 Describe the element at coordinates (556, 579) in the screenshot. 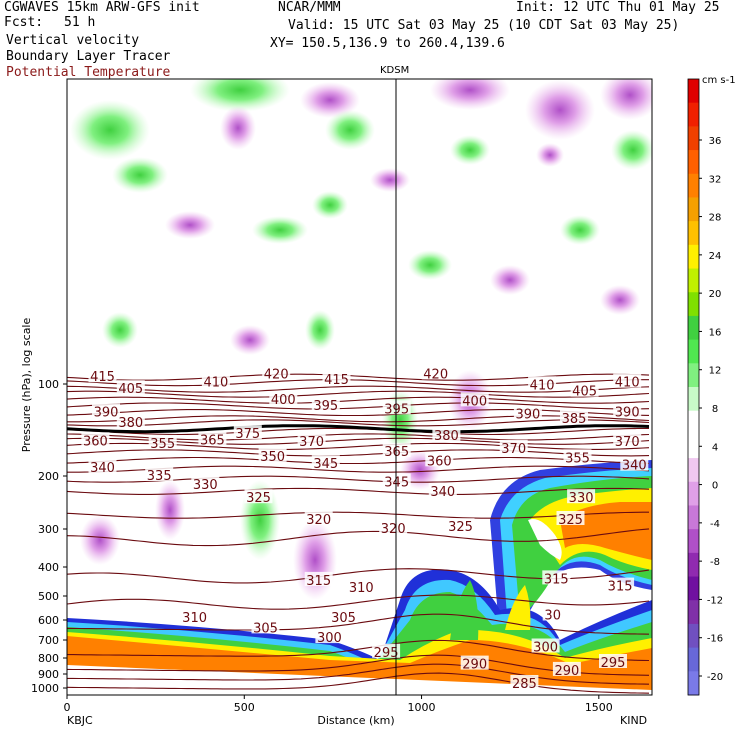

I see `contour-label: 315` at that location.